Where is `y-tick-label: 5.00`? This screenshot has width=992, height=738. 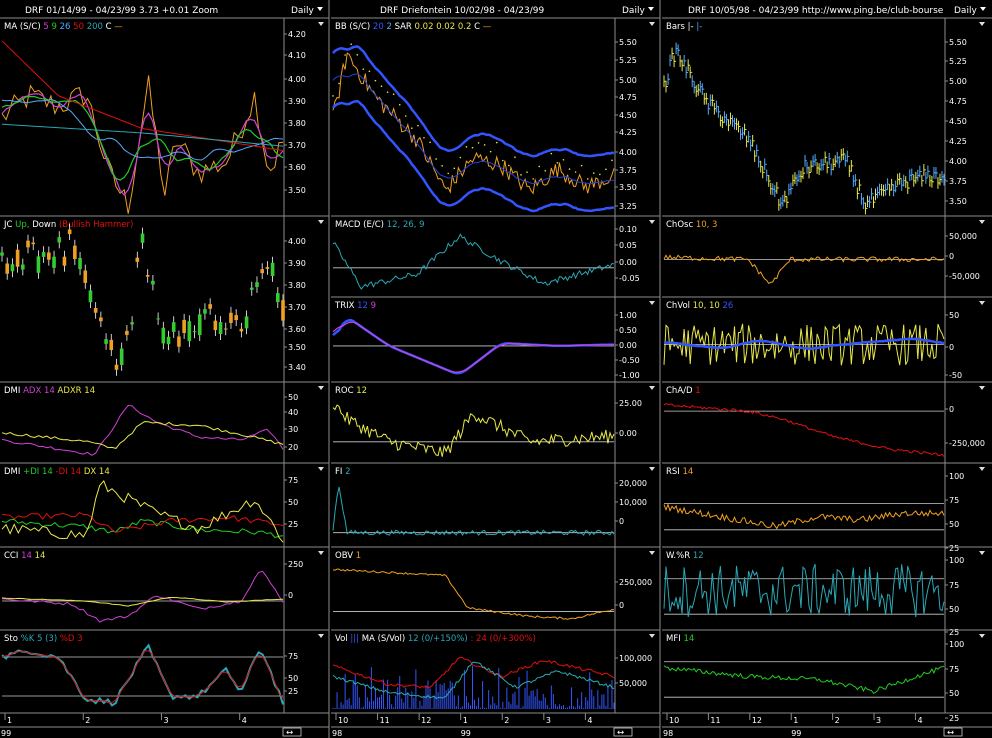 y-tick-label: 5.00 is located at coordinates (628, 80).